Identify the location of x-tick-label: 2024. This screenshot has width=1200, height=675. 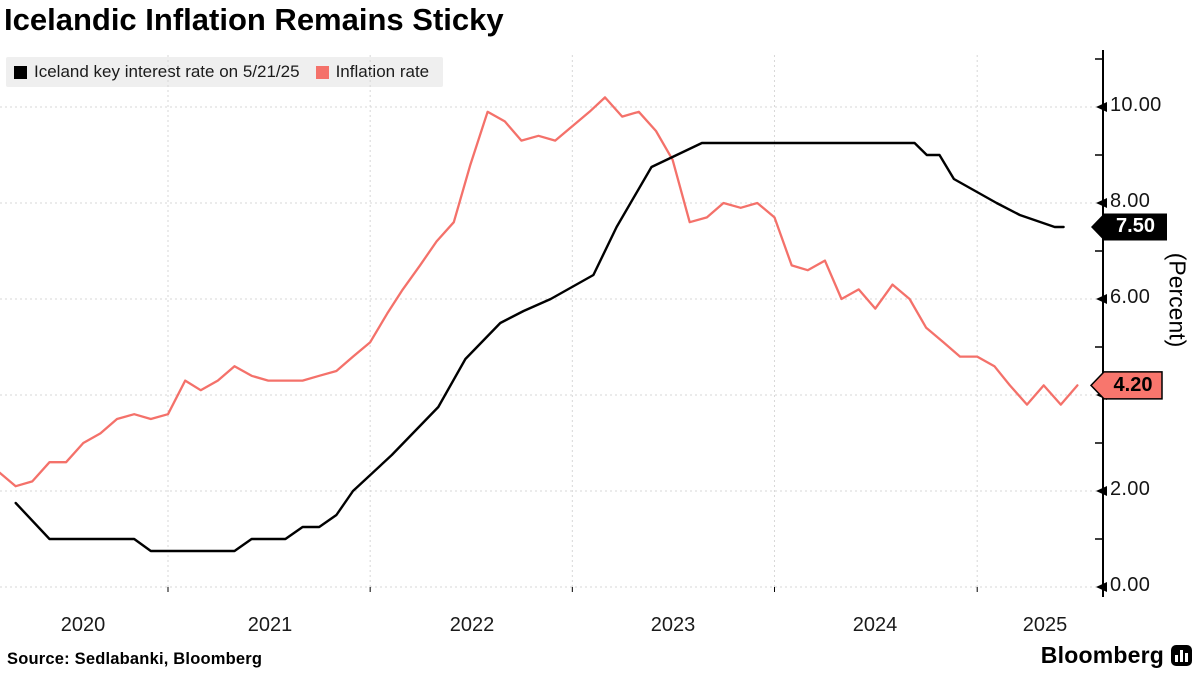
(875, 625).